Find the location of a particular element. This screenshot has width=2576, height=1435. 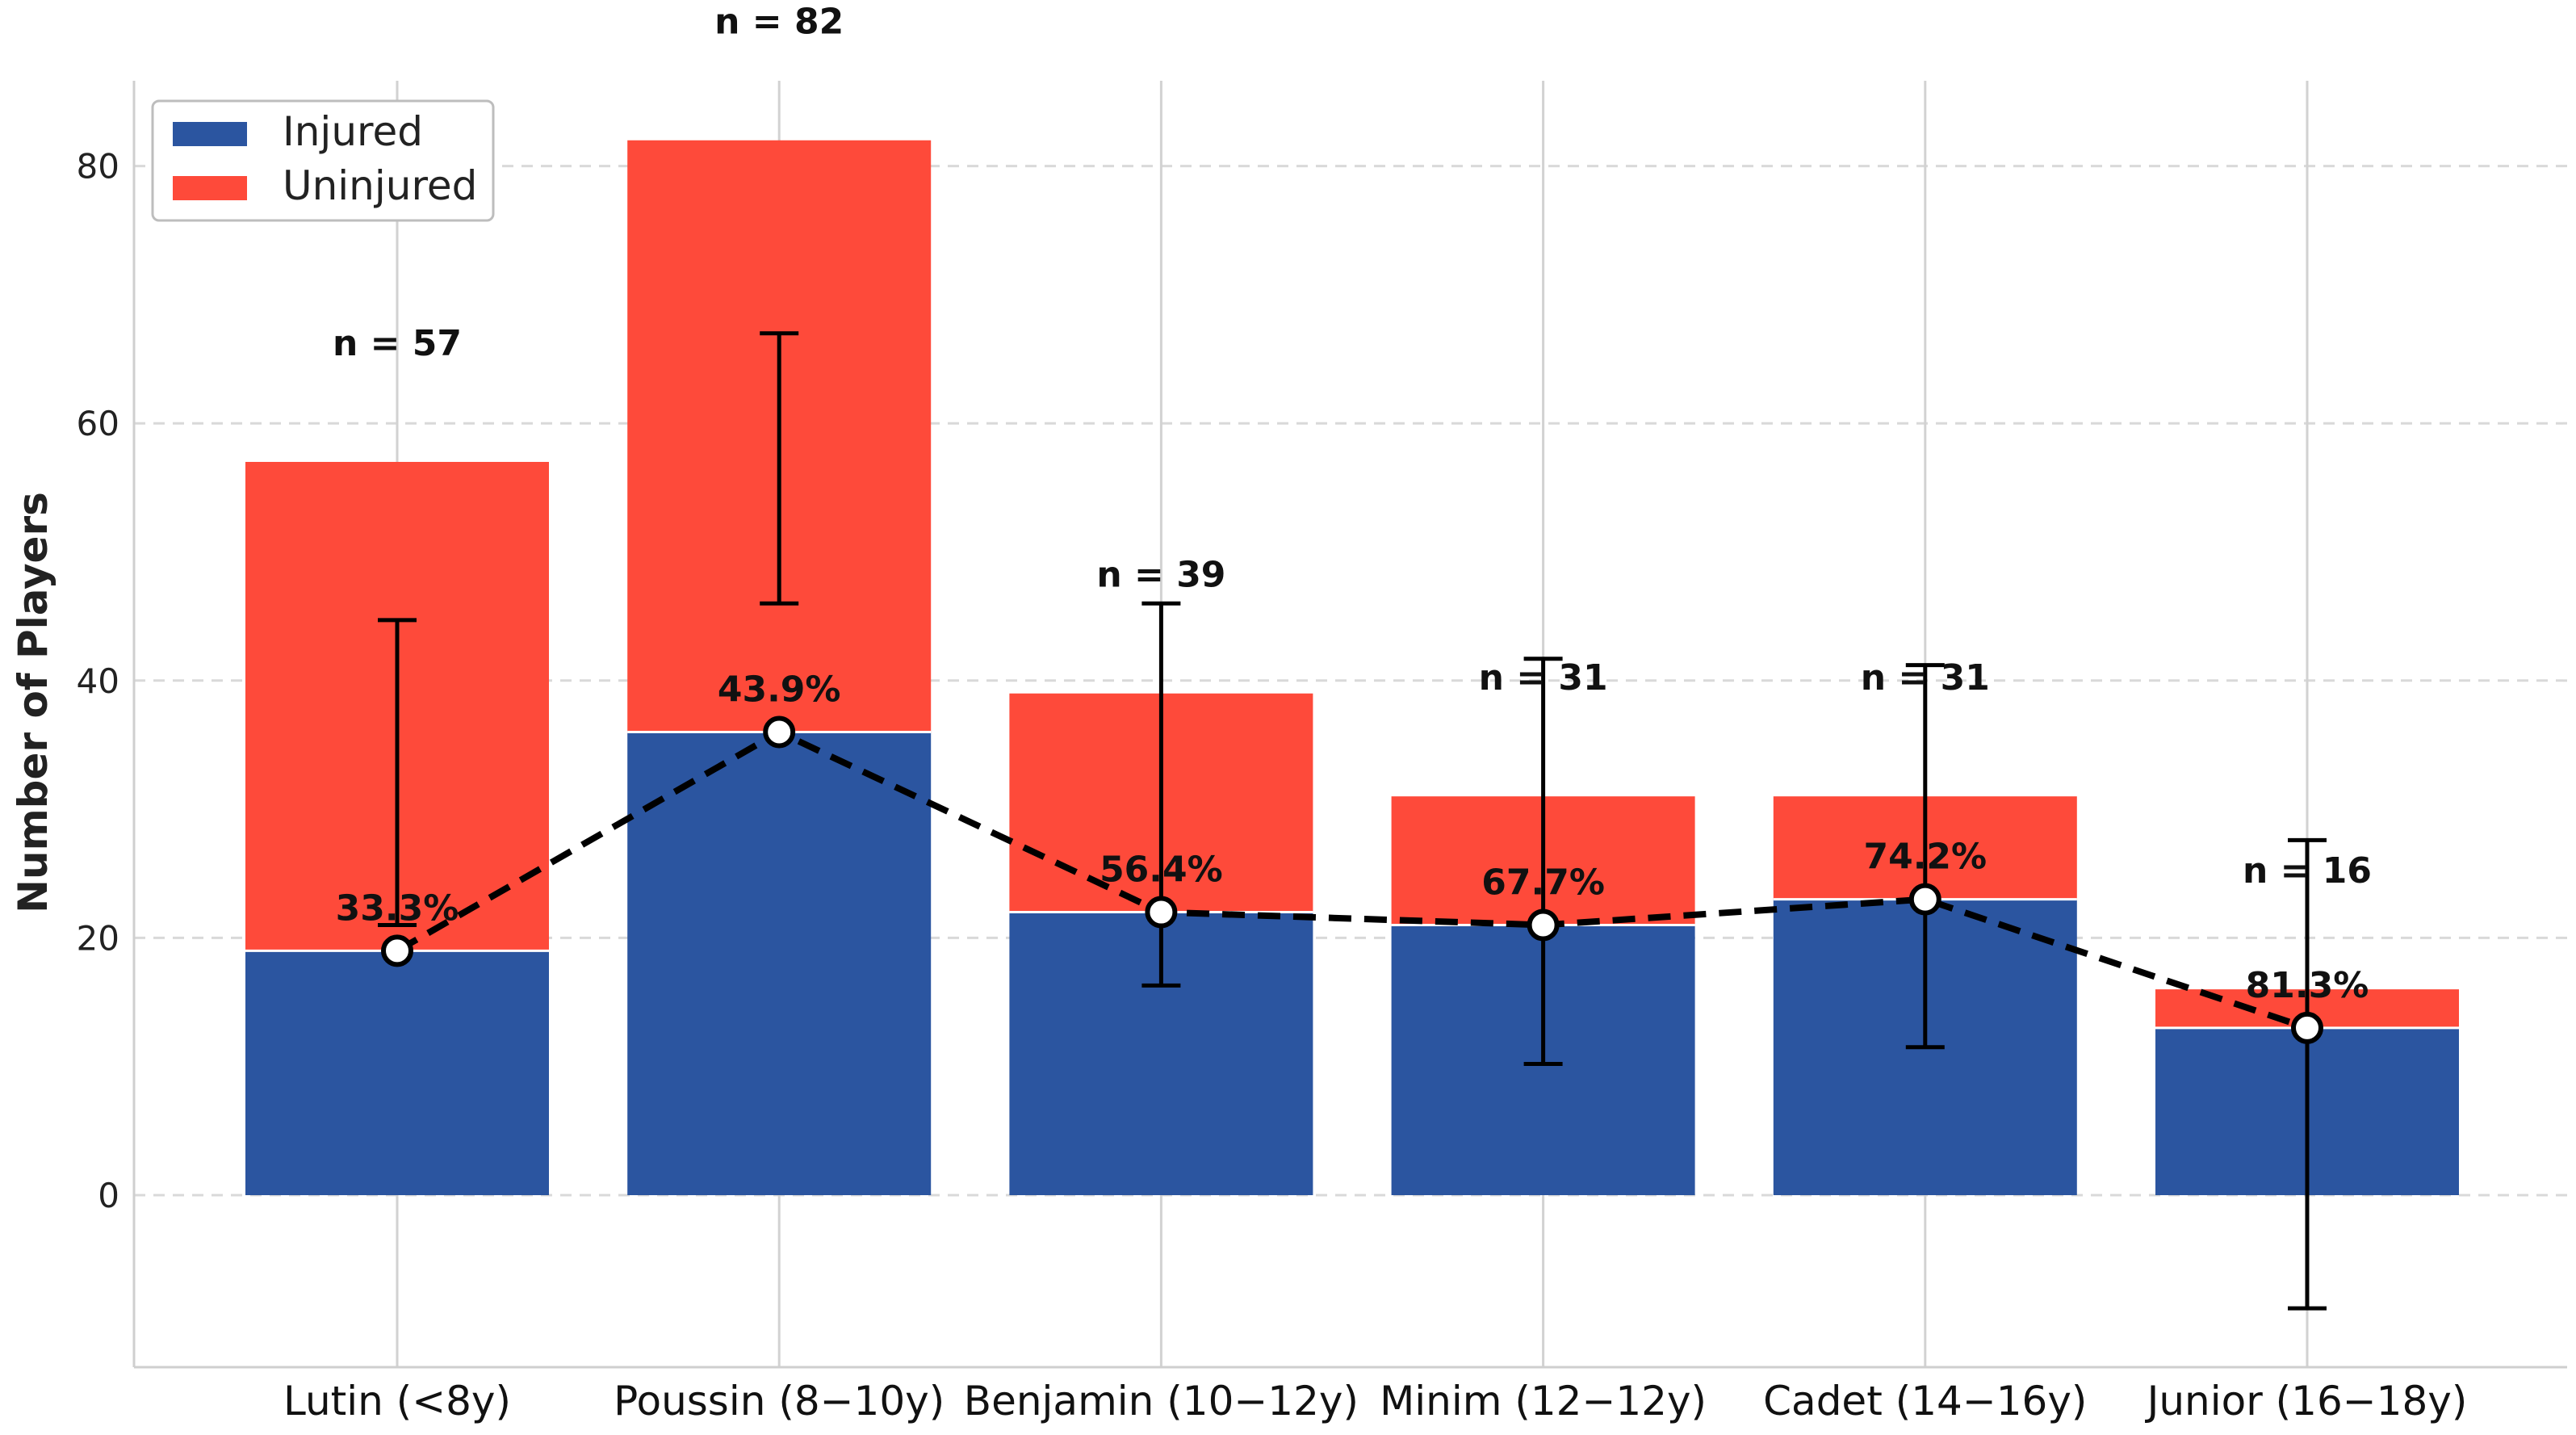

percent-label: 33.3% is located at coordinates (397, 908).